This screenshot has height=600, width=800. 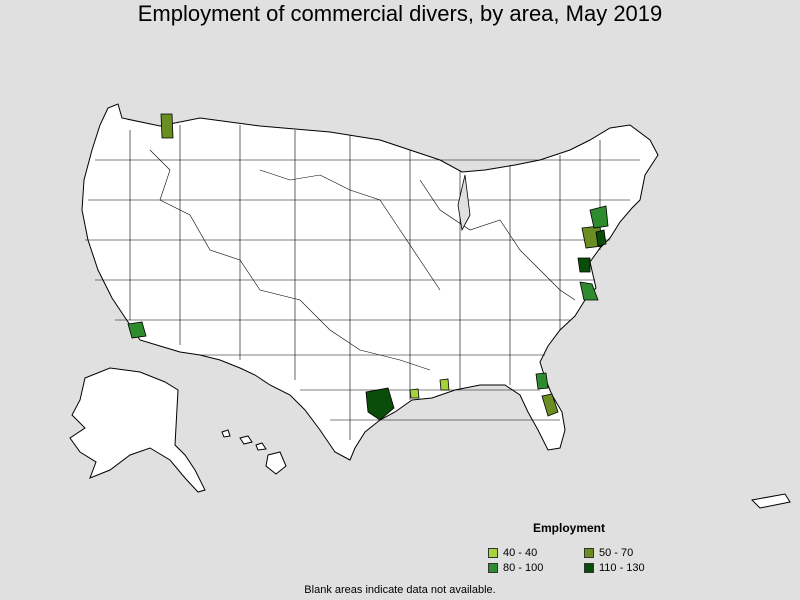 I want to click on legend-label: 80 - 100, so click(x=523, y=568).